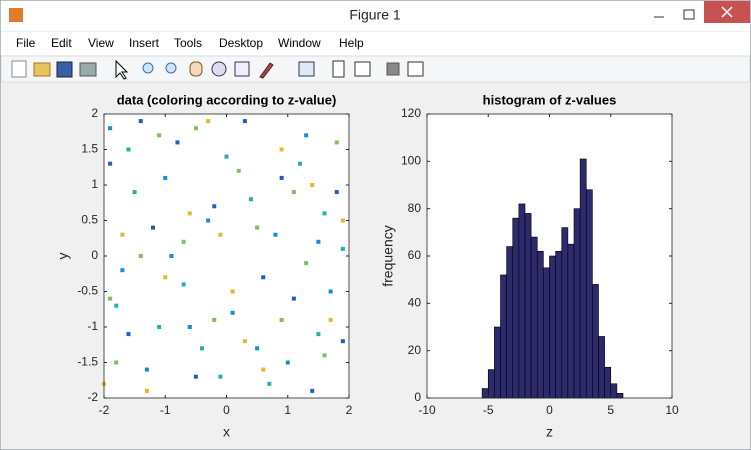 This screenshot has height=450, width=751. What do you see at coordinates (196, 69) in the screenshot?
I see `pan-icon` at bounding box center [196, 69].